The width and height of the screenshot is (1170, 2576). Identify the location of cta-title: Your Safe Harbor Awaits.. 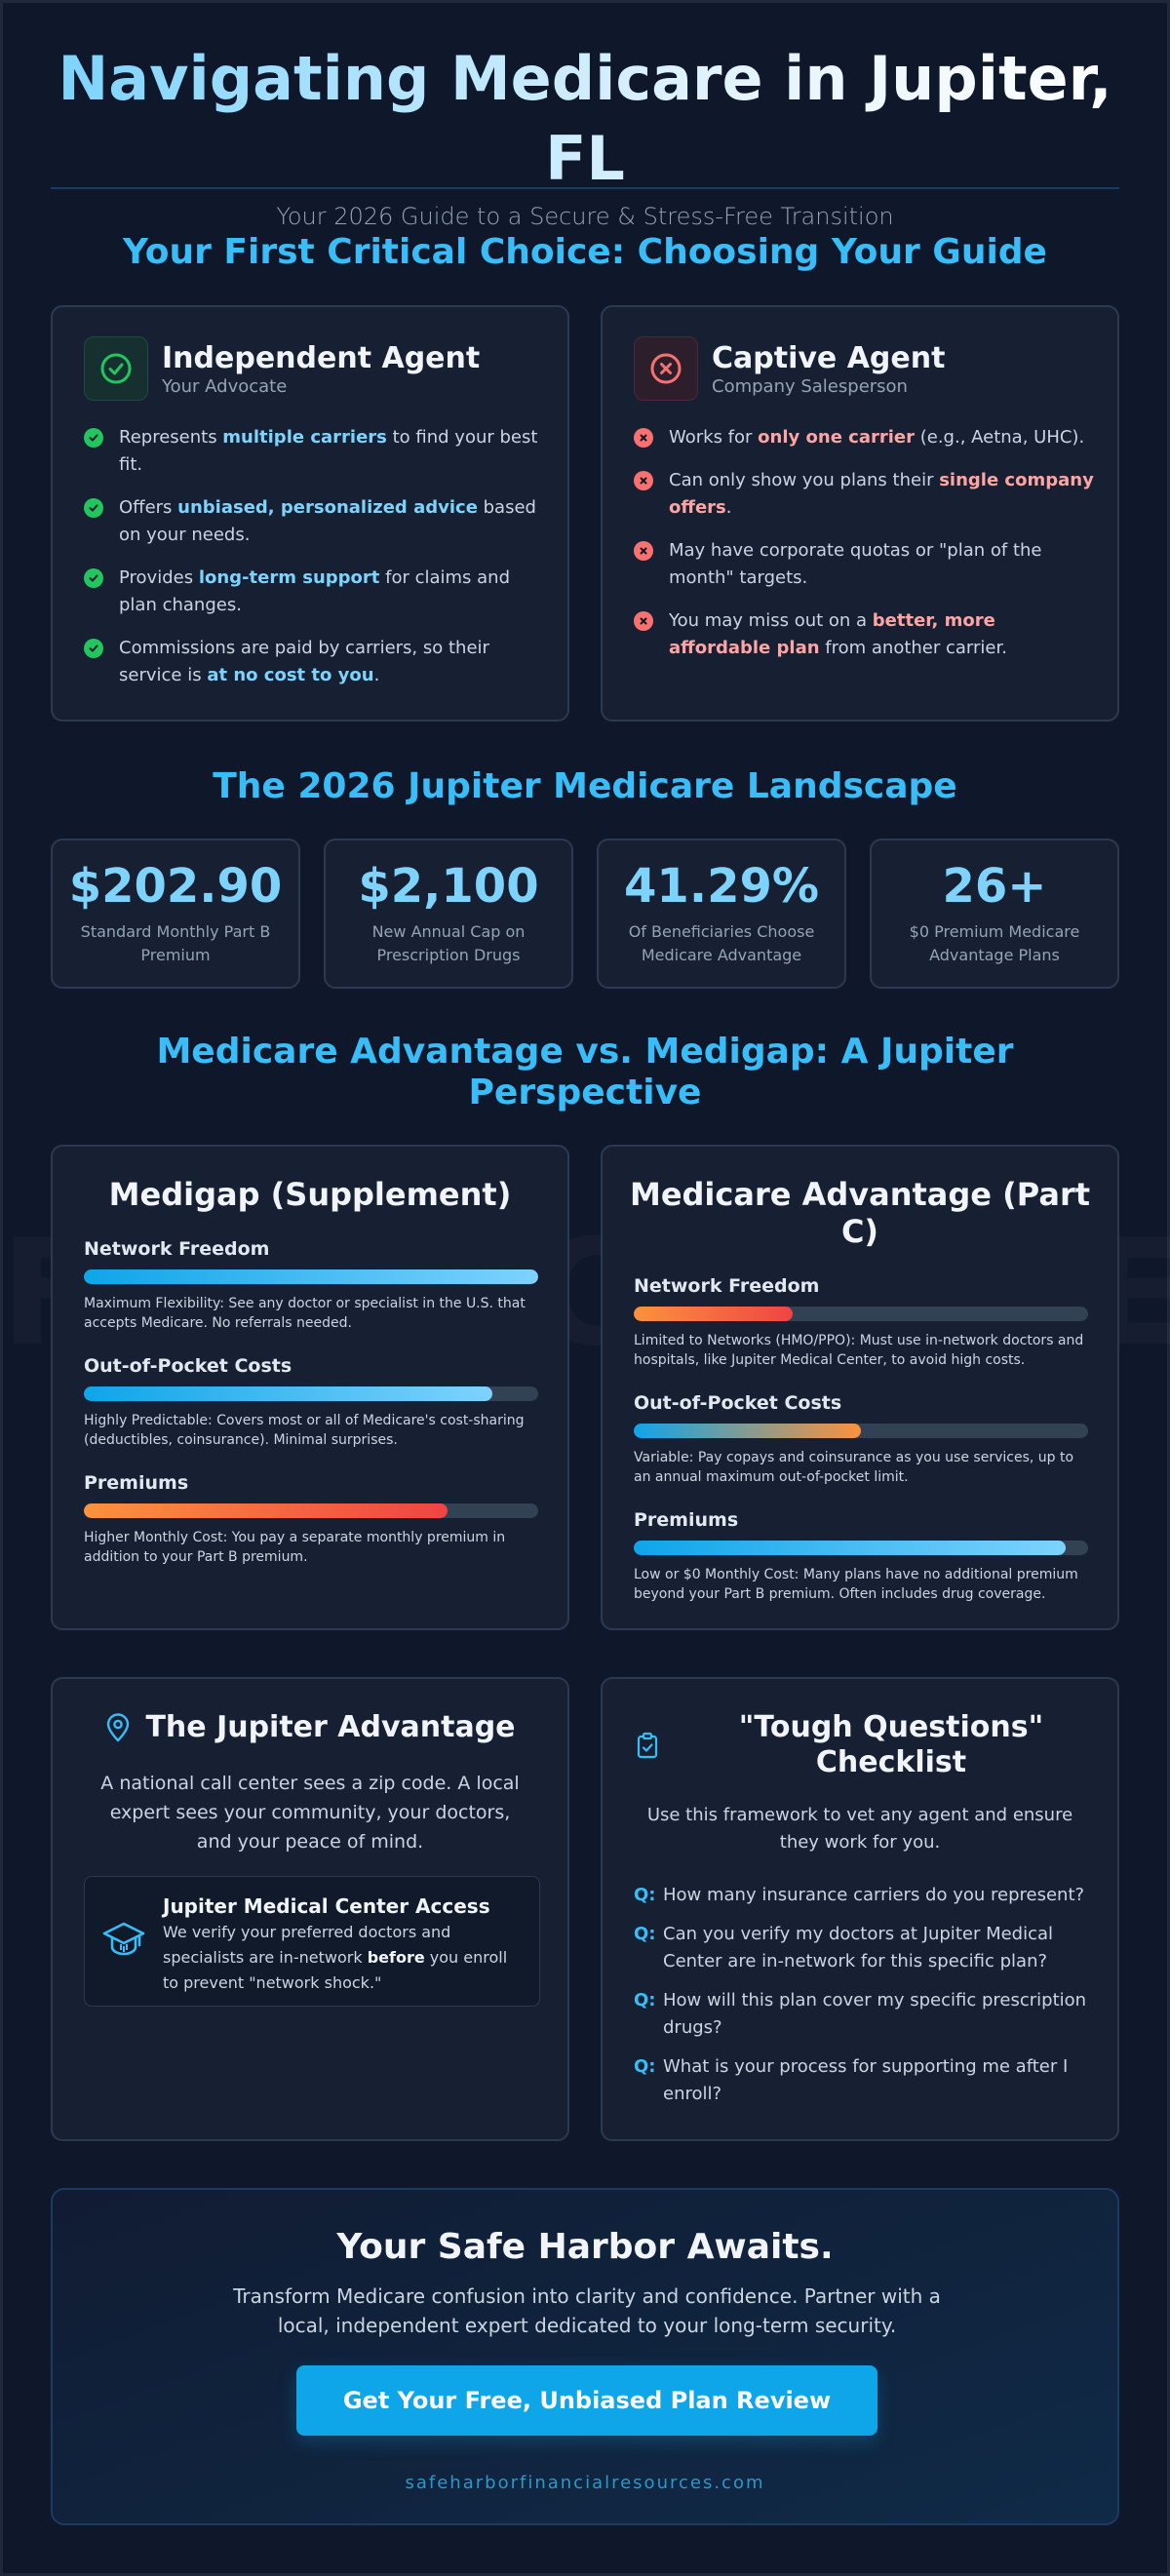
(585, 2247).